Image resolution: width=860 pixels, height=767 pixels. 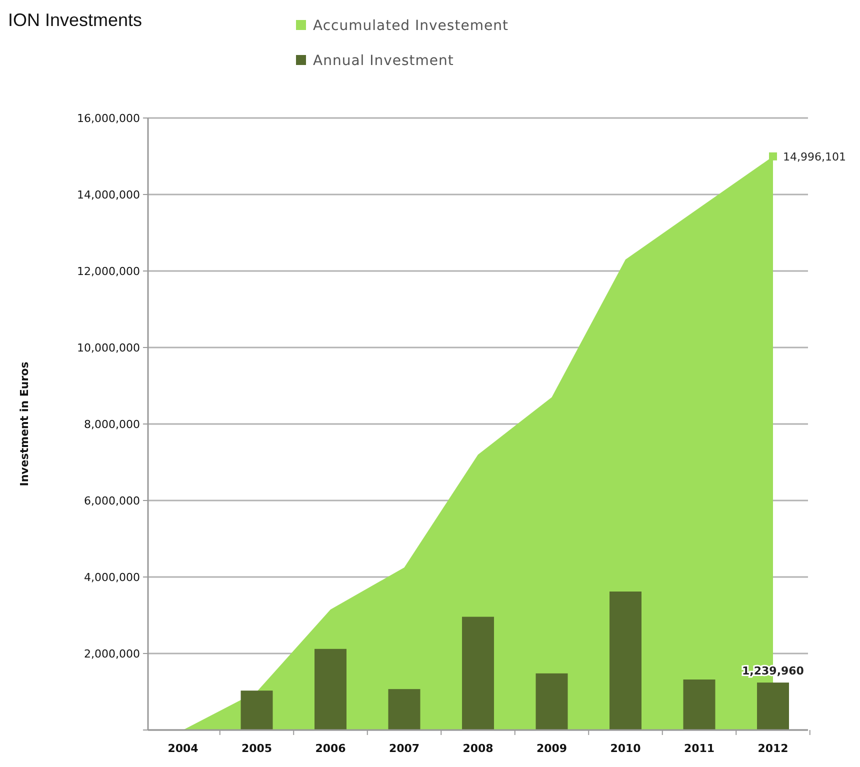 What do you see at coordinates (404, 748) in the screenshot?
I see `x-tick-label: 2007` at bounding box center [404, 748].